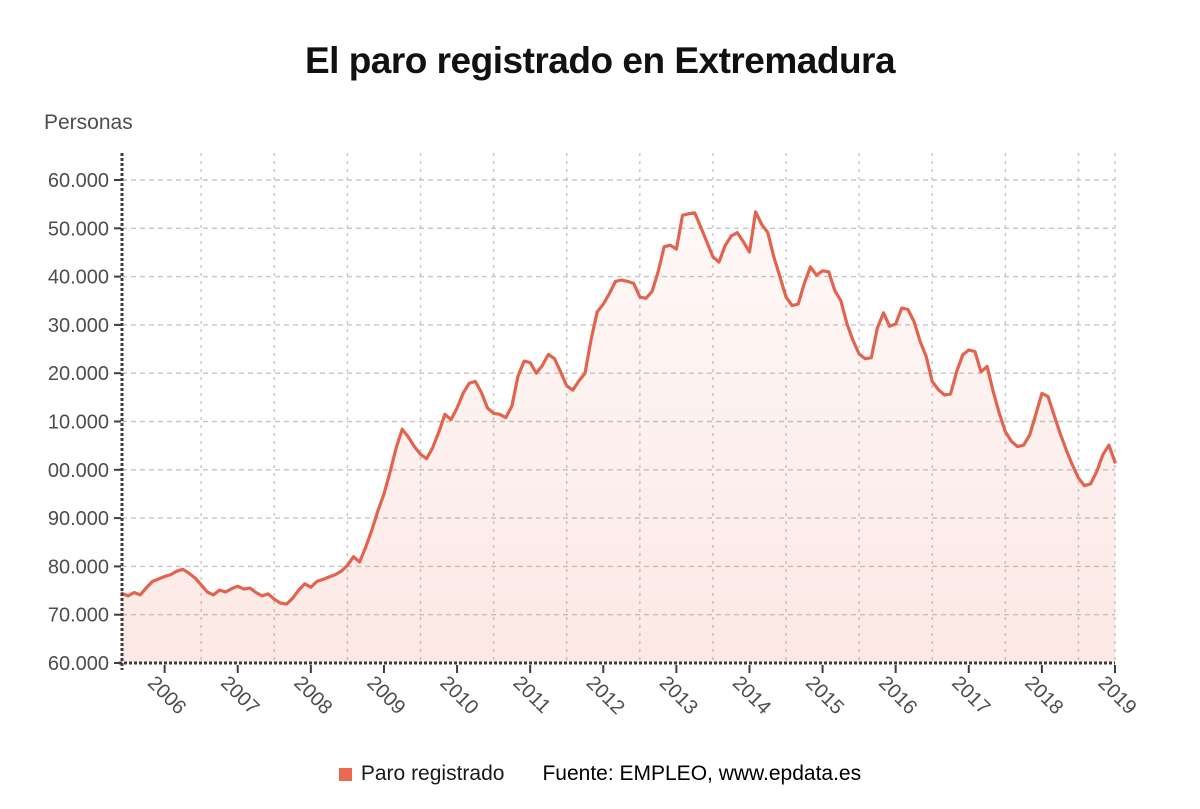 The image size is (1200, 809). I want to click on y-axis-label: 30.000, so click(78, 326).